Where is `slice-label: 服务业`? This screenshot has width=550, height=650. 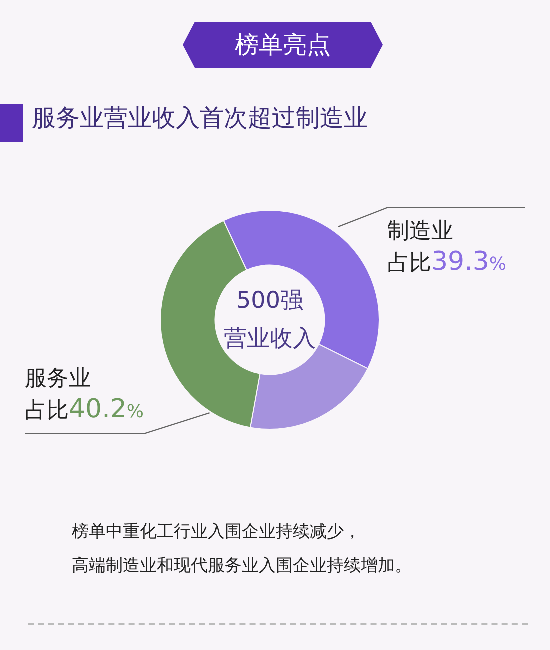
slice-label: 服务业 is located at coordinates (58, 379).